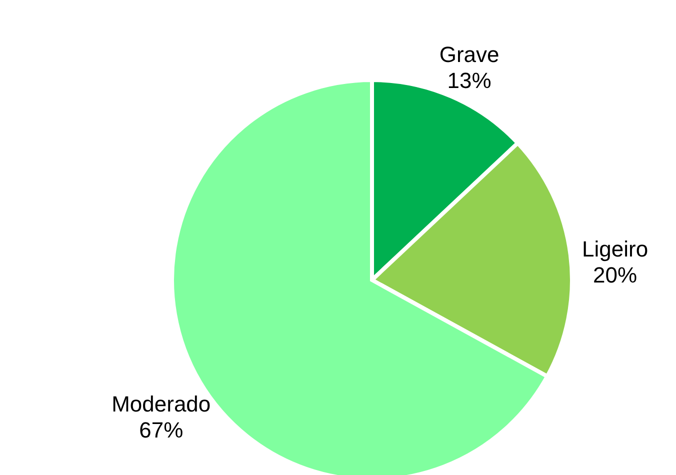  Describe the element at coordinates (161, 404) in the screenshot. I see `slice-label: Moderado` at that location.